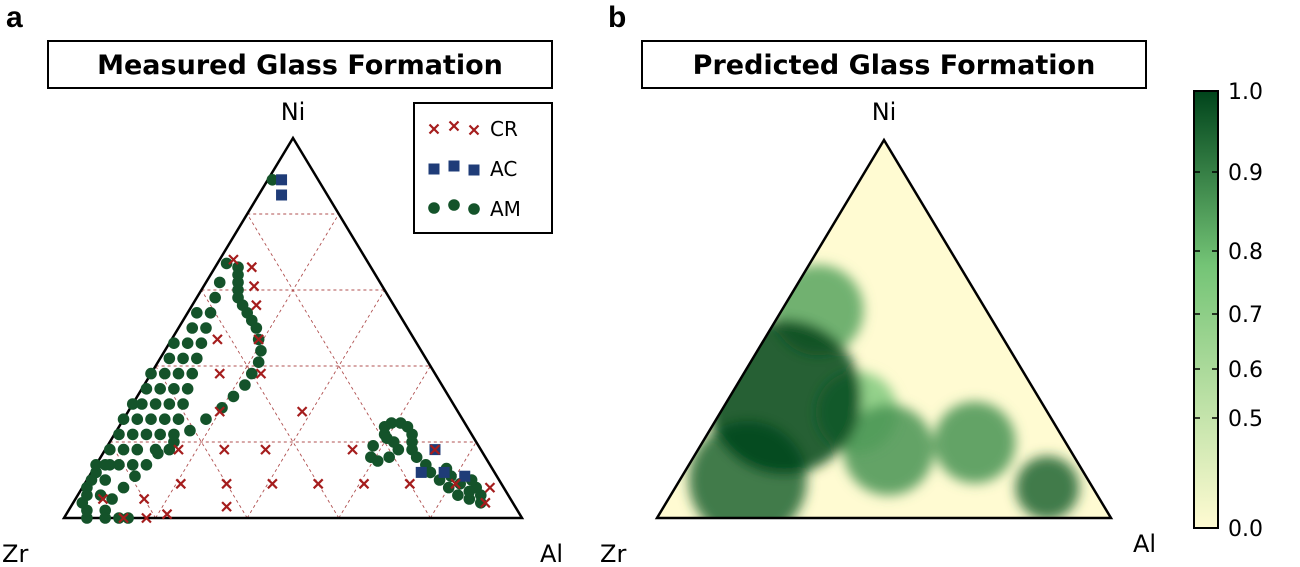 This screenshot has width=1300, height=567. I want to click on colorbar-tick-label: 0.7, so click(1245, 315).